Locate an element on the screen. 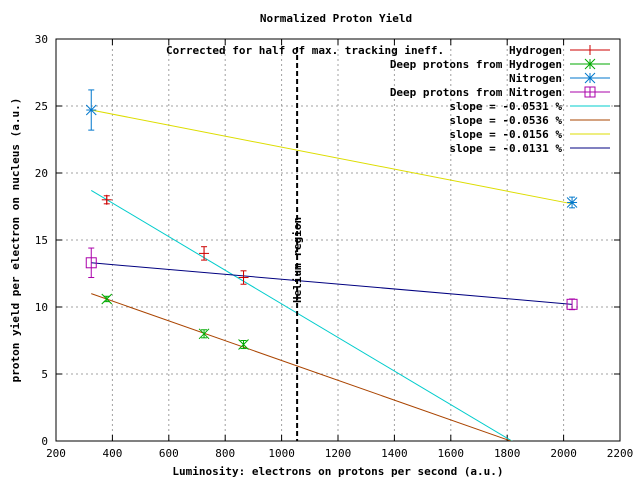 This screenshot has width=640, height=480. legend-label: slope = -0.0531 % is located at coordinates (505, 106).